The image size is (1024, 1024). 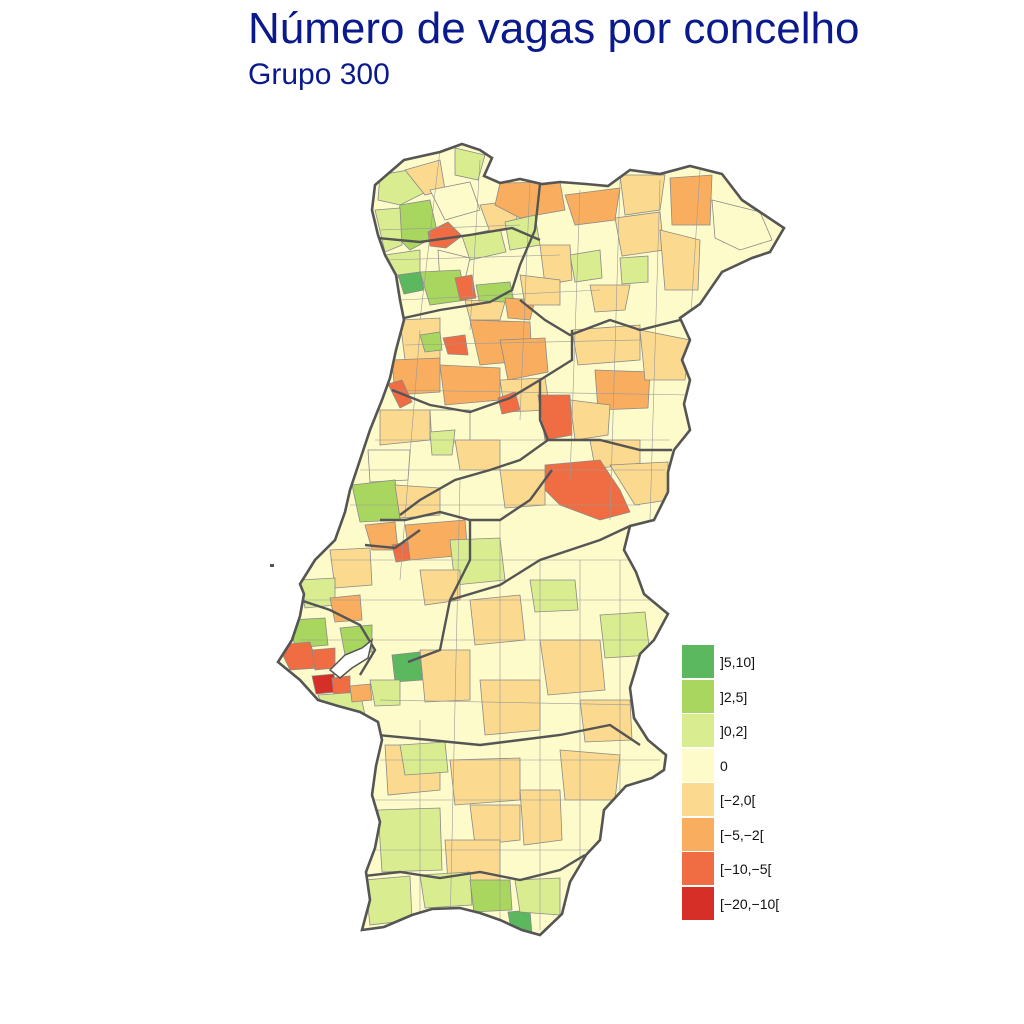 What do you see at coordinates (742, 834) in the screenshot?
I see `legend-label: [−5,−2[` at bounding box center [742, 834].